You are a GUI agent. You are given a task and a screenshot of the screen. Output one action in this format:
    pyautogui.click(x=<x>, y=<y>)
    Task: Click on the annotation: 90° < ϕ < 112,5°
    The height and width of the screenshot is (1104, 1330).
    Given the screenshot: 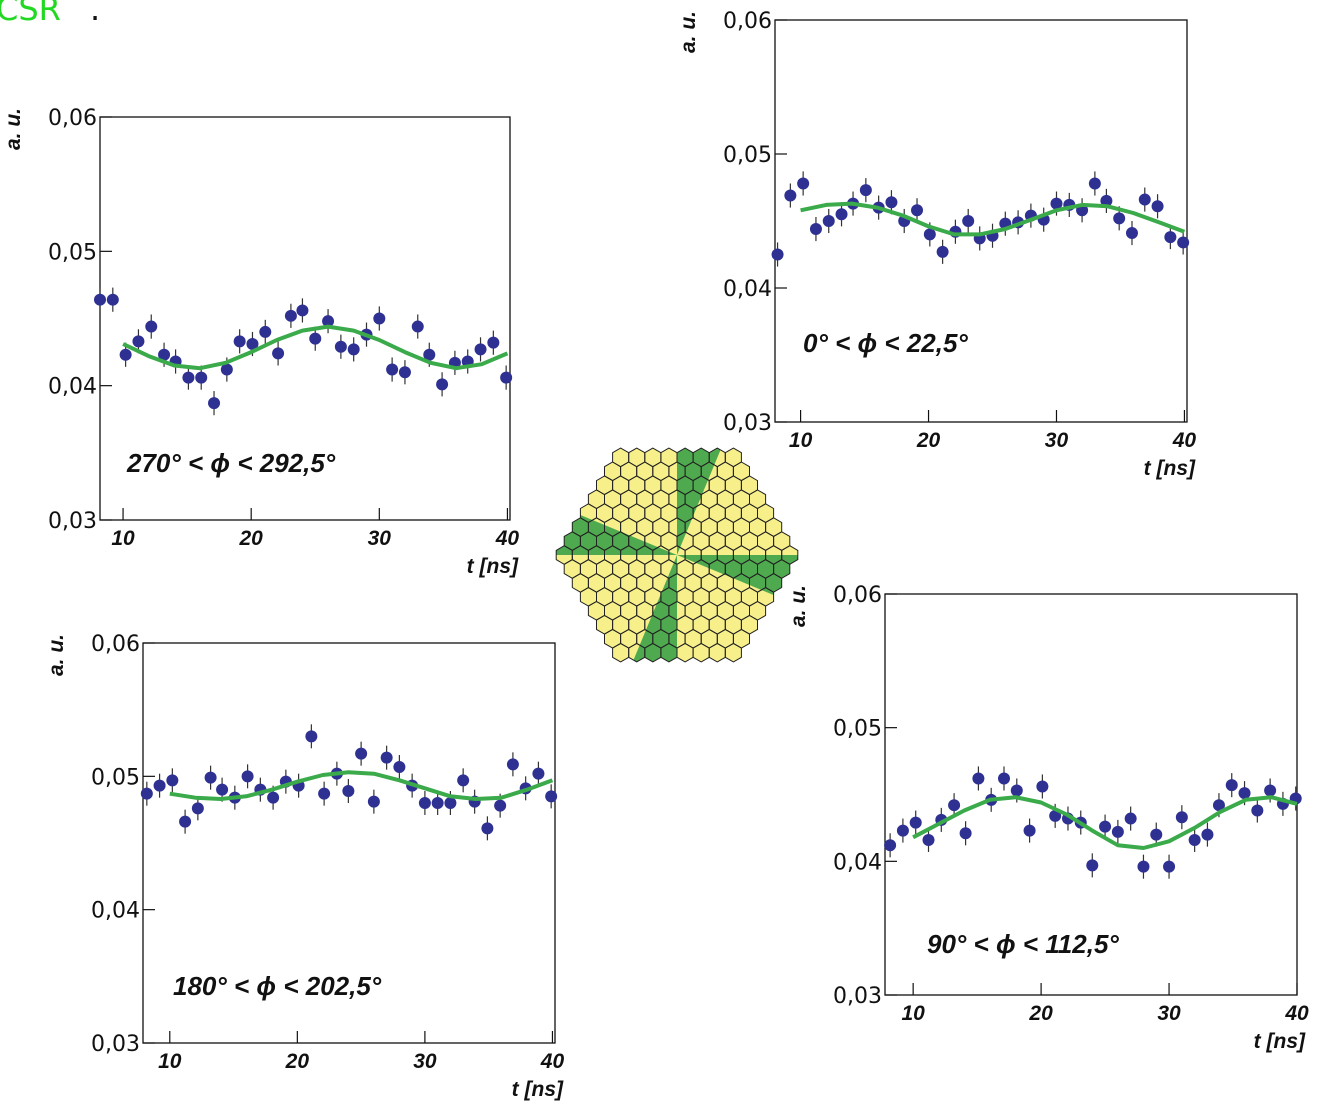 What is the action you would take?
    pyautogui.click(x=1023, y=944)
    